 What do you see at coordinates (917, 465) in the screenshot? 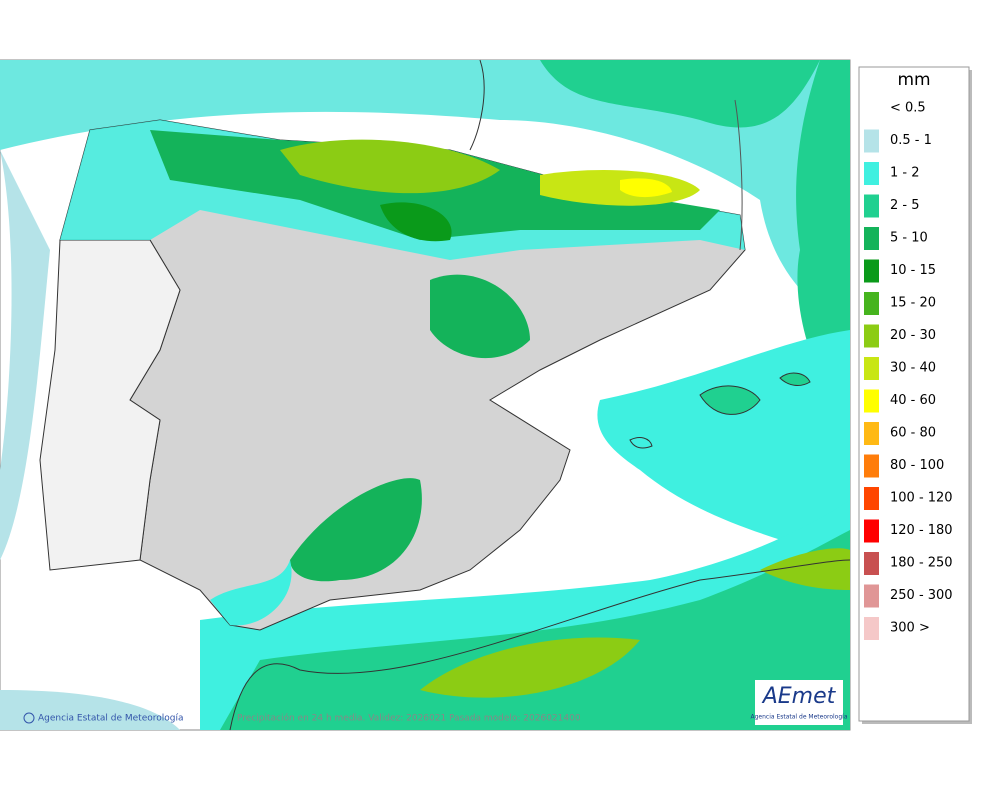
I see `legend-label: 80 - 100` at bounding box center [917, 465].